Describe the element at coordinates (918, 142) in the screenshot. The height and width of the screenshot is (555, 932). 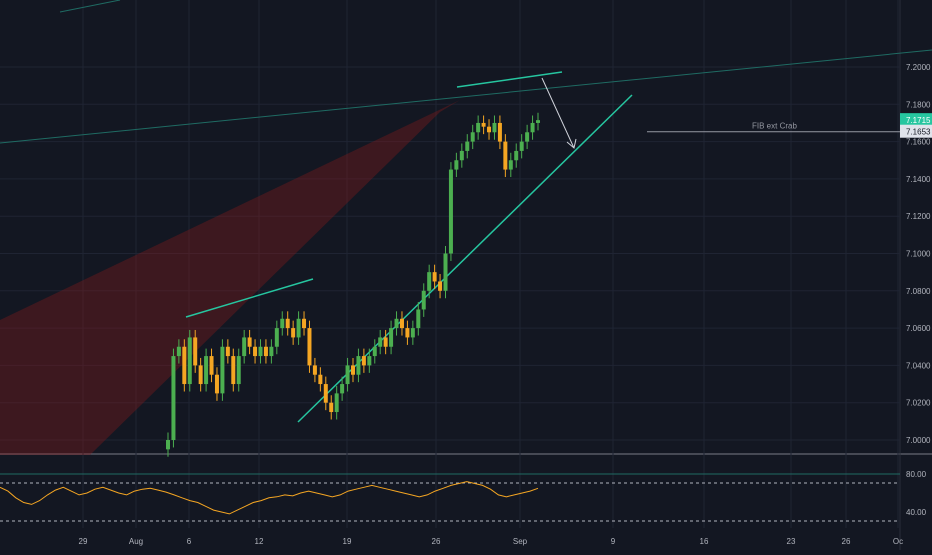
I see `y-tick-label: 7.1600` at that location.